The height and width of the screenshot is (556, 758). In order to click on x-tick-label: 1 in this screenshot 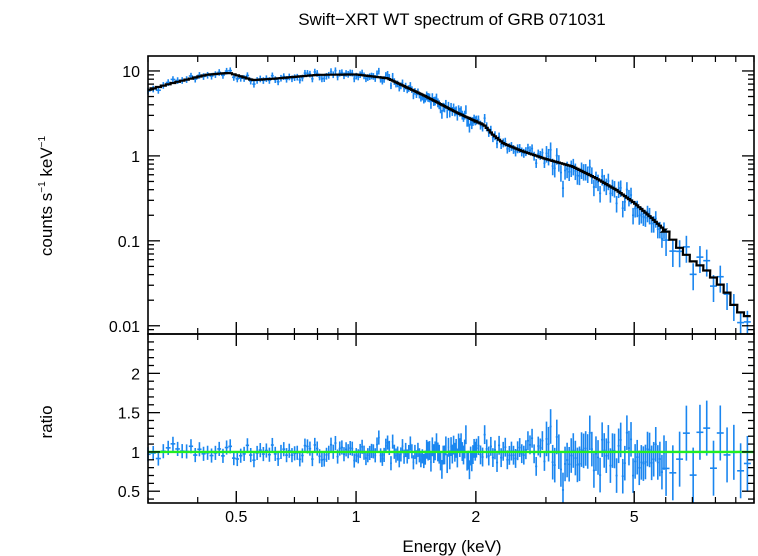, I will do `click(356, 517)`.